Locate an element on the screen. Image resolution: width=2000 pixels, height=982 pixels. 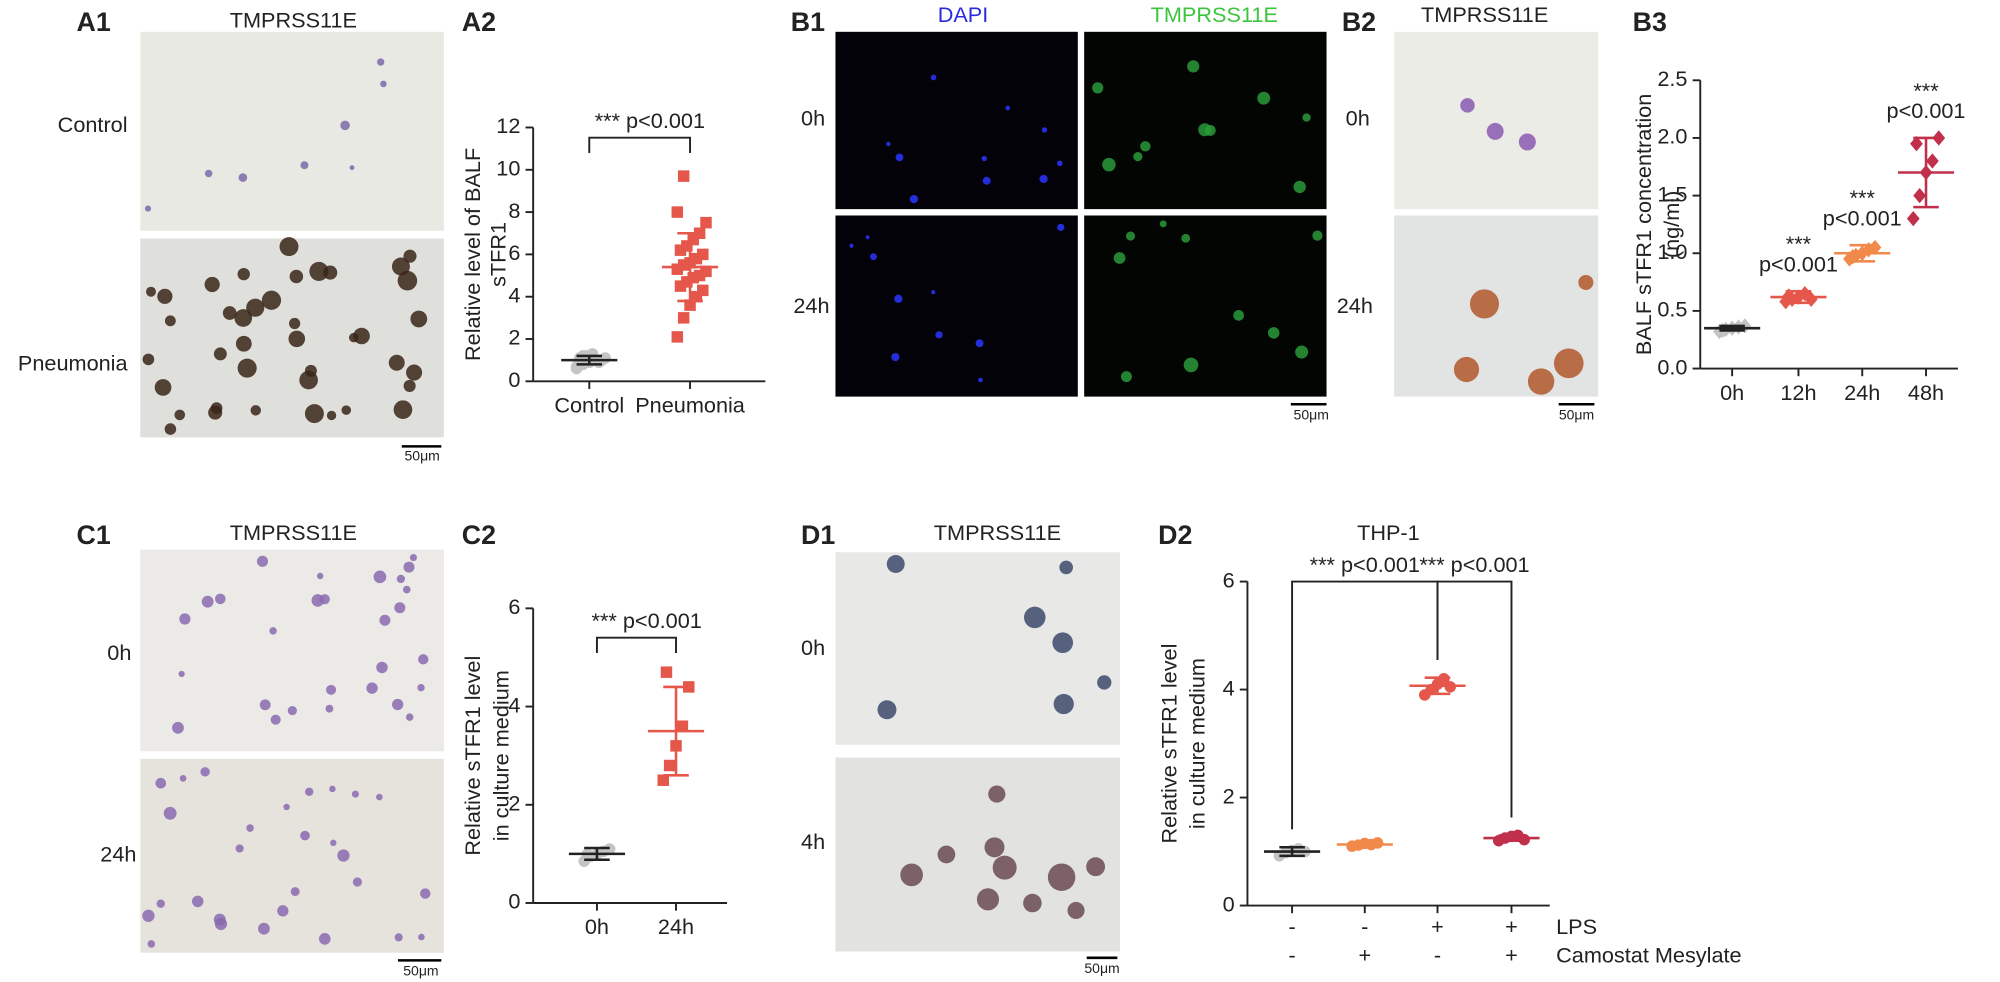
y-axis-label: BALF sTFR1 concentration is located at coordinates (1643, 224).